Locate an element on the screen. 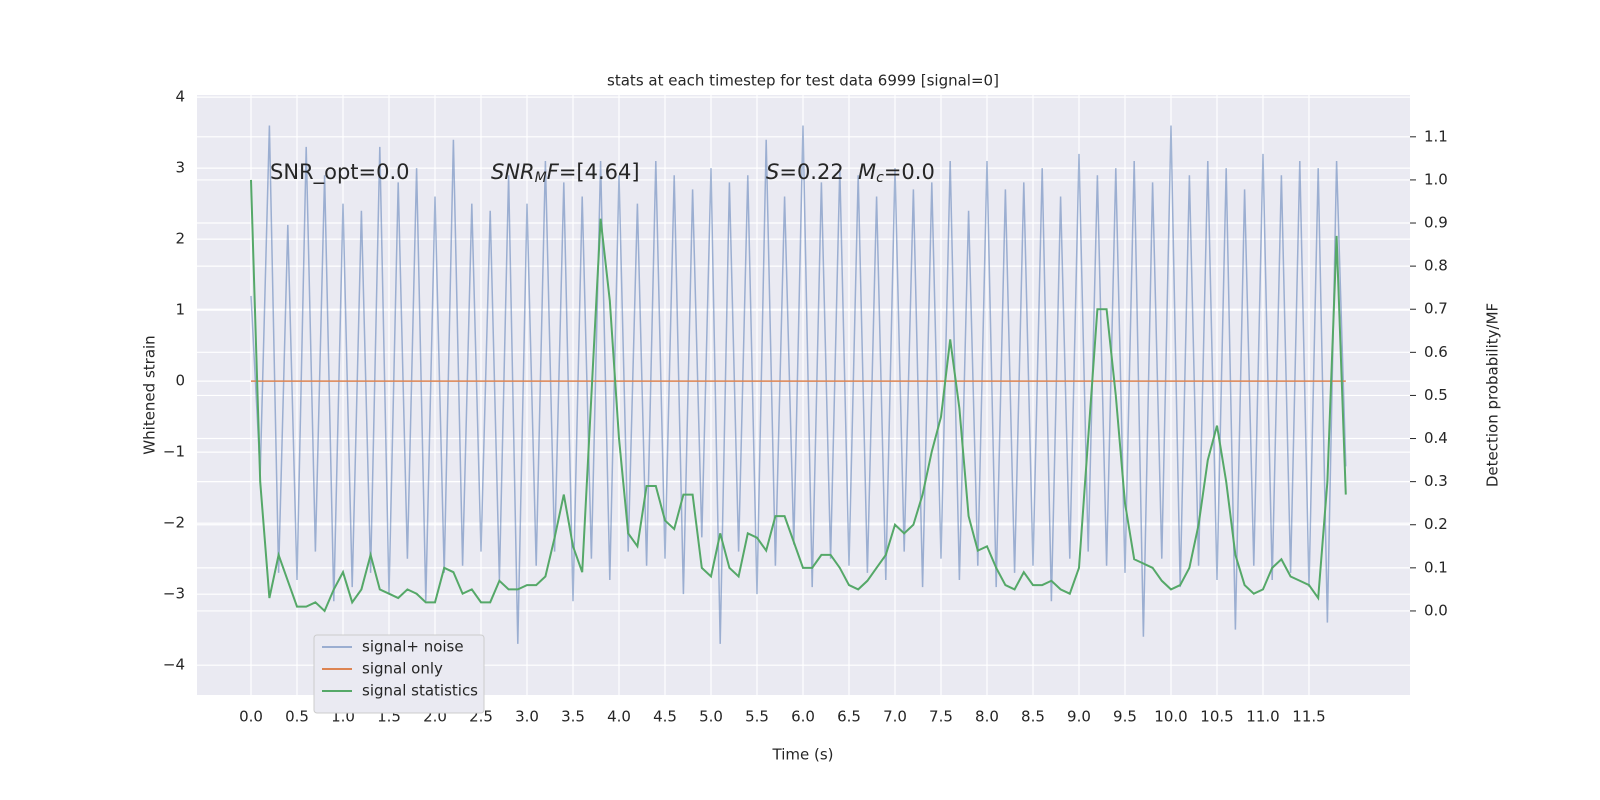 Image resolution: width=1600 pixels, height=800 pixels. x-tick-label: 11.0 is located at coordinates (1262, 717).